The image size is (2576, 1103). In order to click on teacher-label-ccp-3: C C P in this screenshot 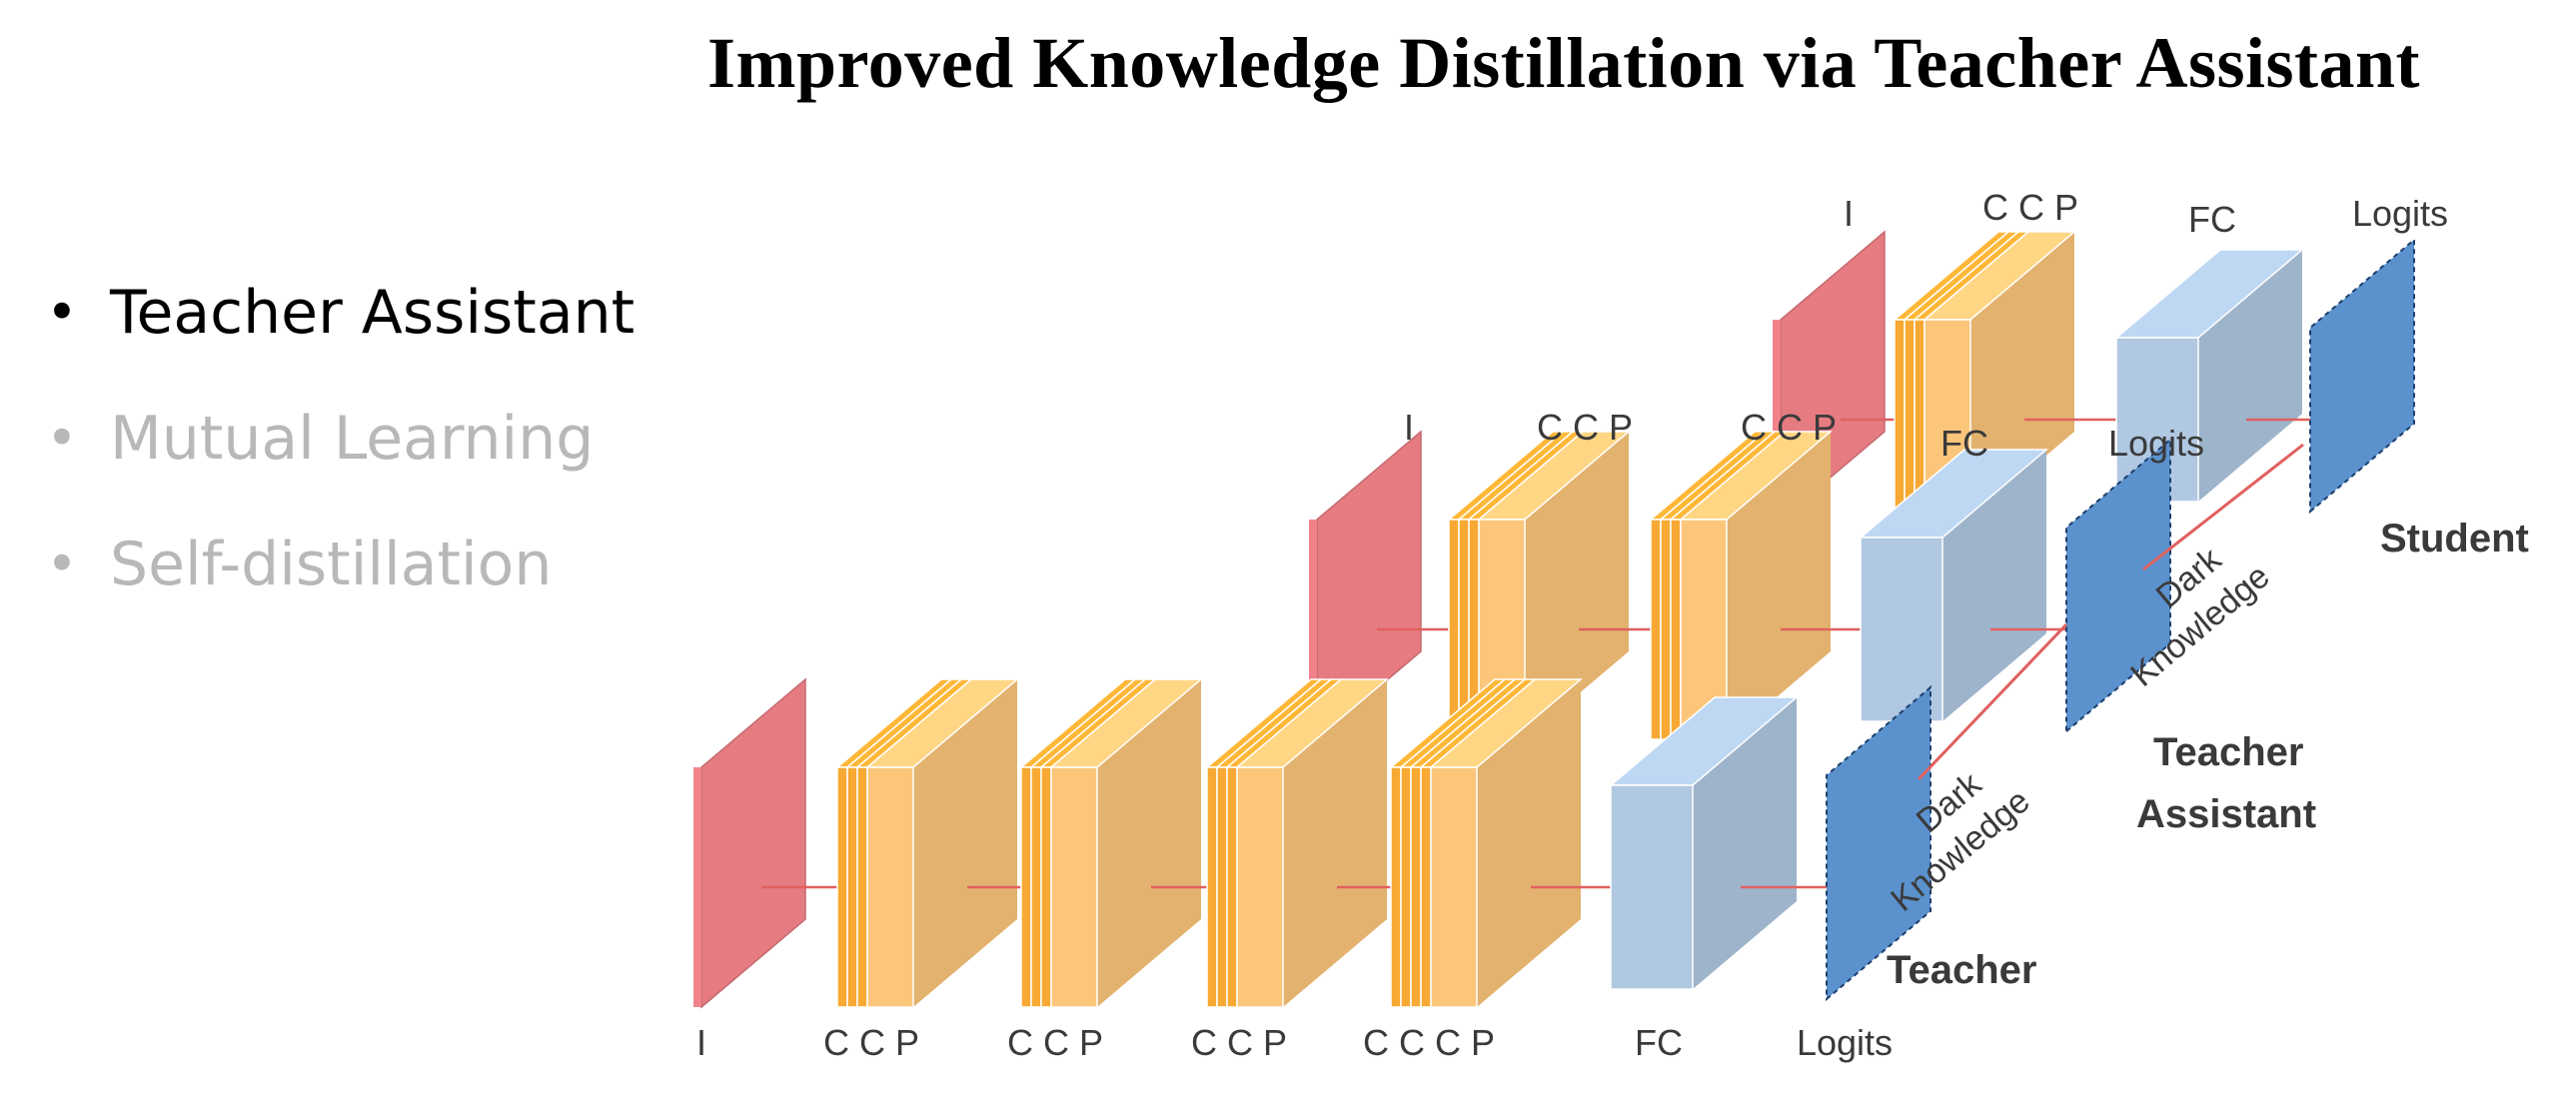, I will do `click(1239, 1042)`.